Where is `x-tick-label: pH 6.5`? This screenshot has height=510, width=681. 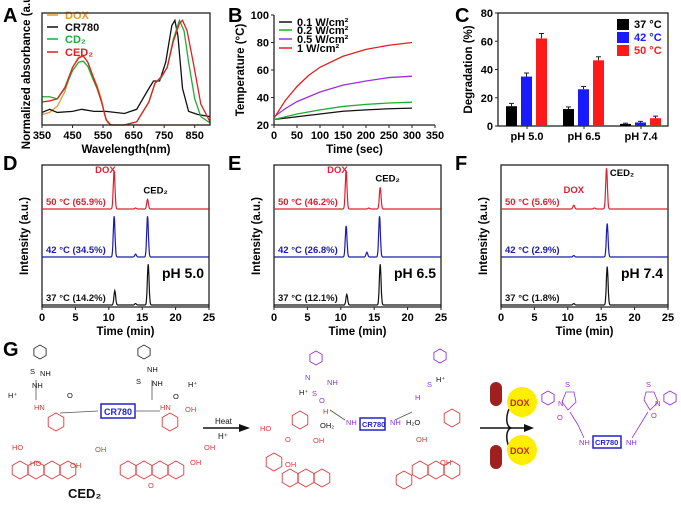
x-tick-label: pH 6.5 is located at coordinates (583, 137).